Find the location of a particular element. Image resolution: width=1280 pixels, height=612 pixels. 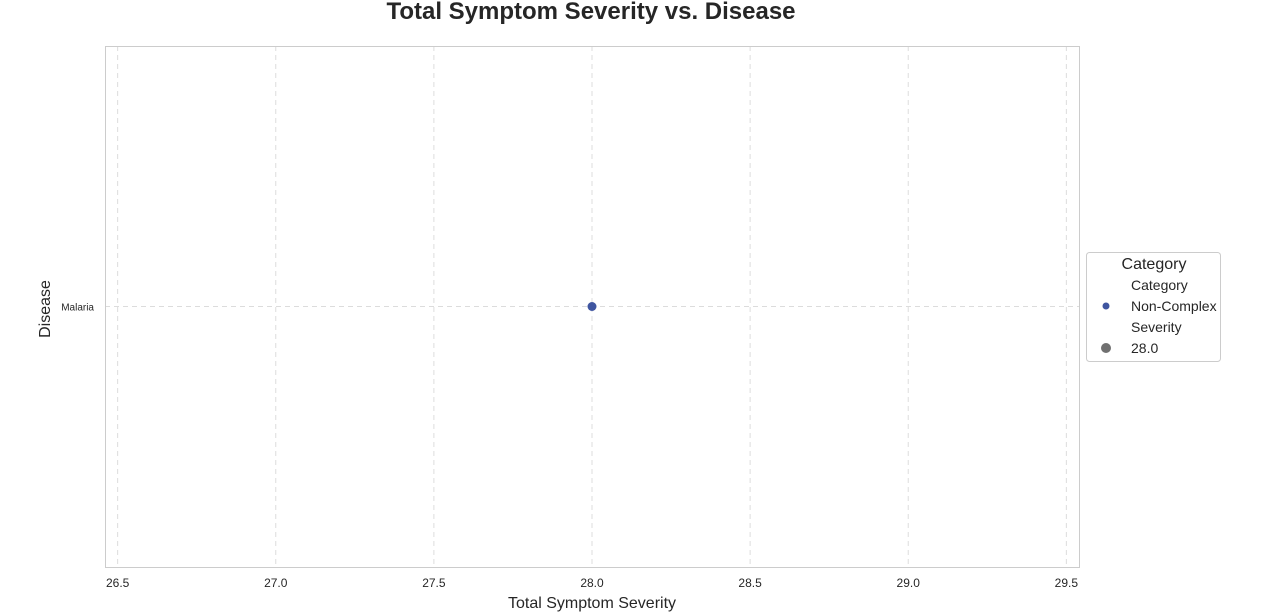

chart-title: Total Symptom Severity vs. Disease is located at coordinates (590, 12).